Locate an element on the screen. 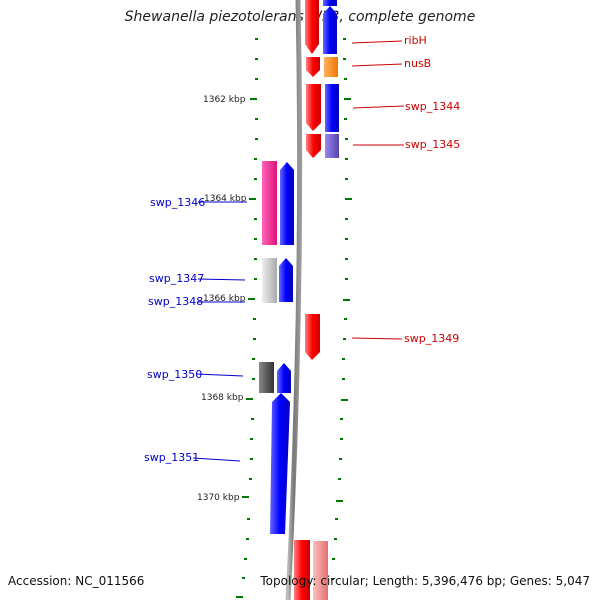 The image size is (600, 600). gene-top-reverse is located at coordinates (330, 3).